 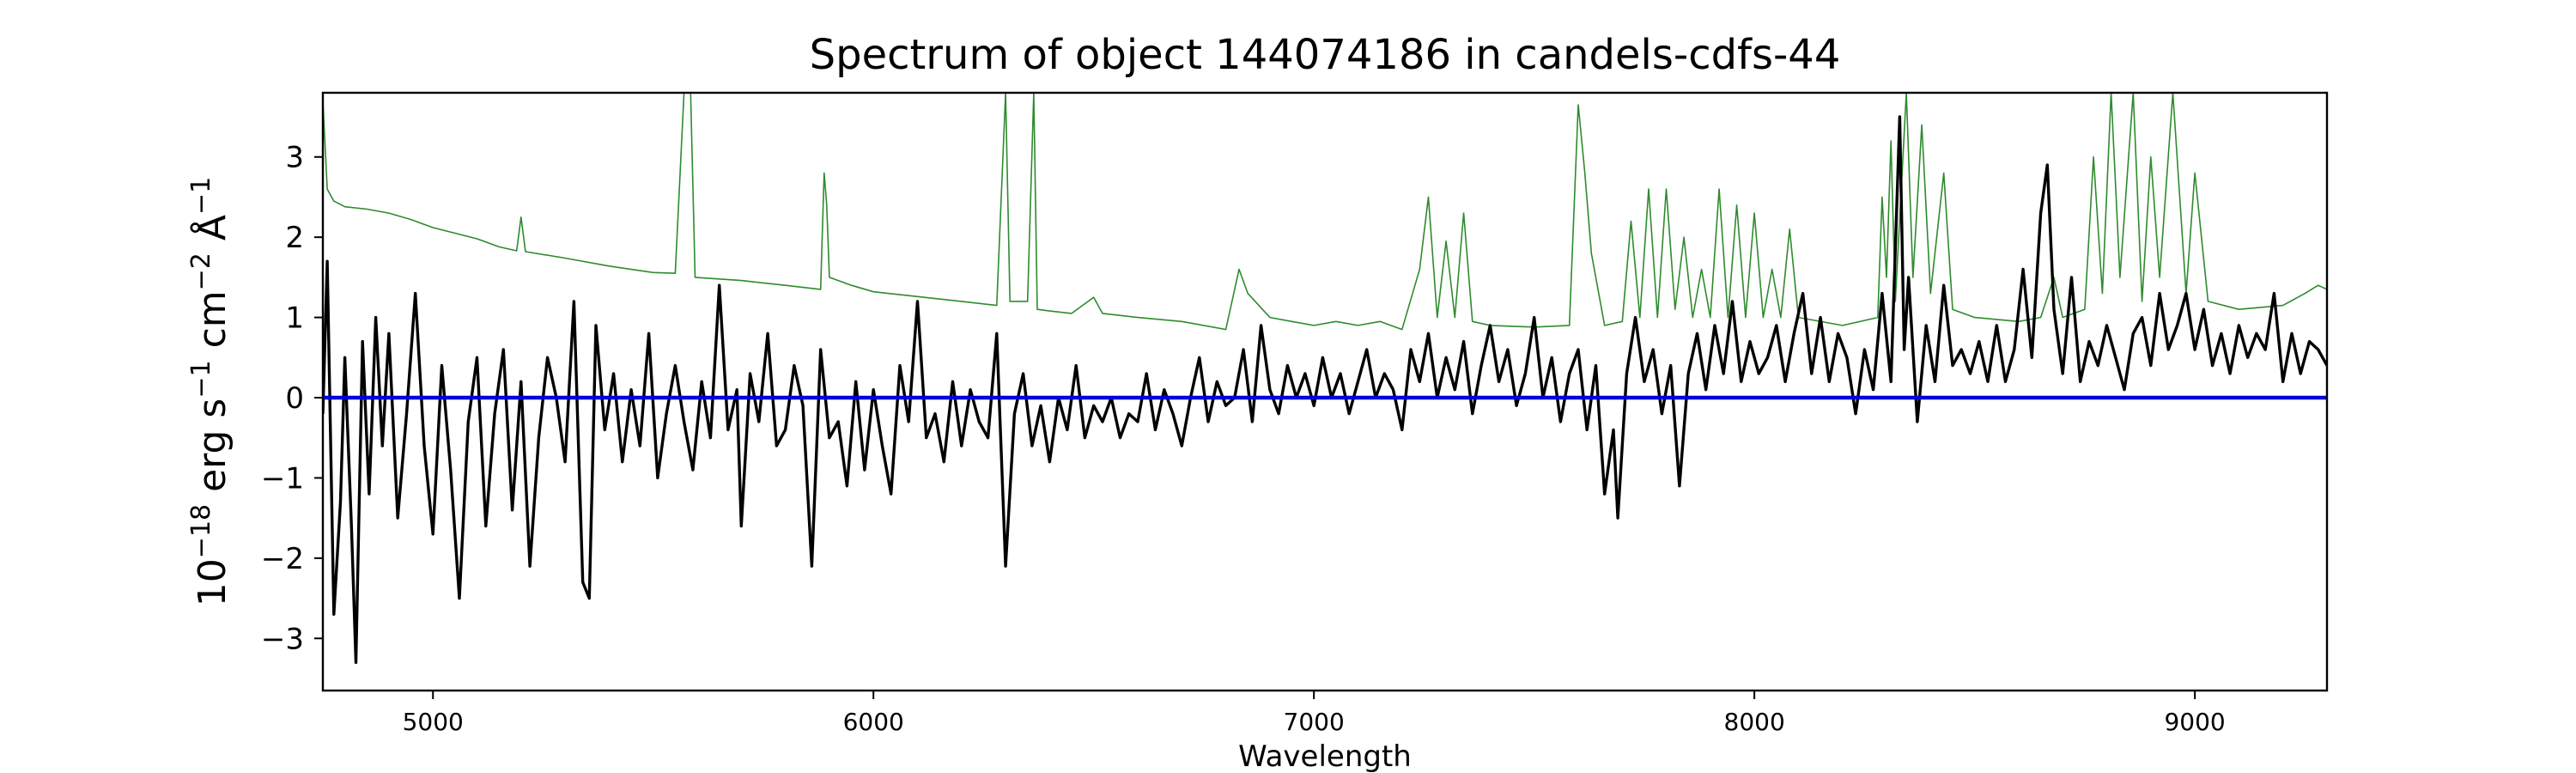 What do you see at coordinates (1325, 756) in the screenshot?
I see `x-axis-label: Wavelength` at bounding box center [1325, 756].